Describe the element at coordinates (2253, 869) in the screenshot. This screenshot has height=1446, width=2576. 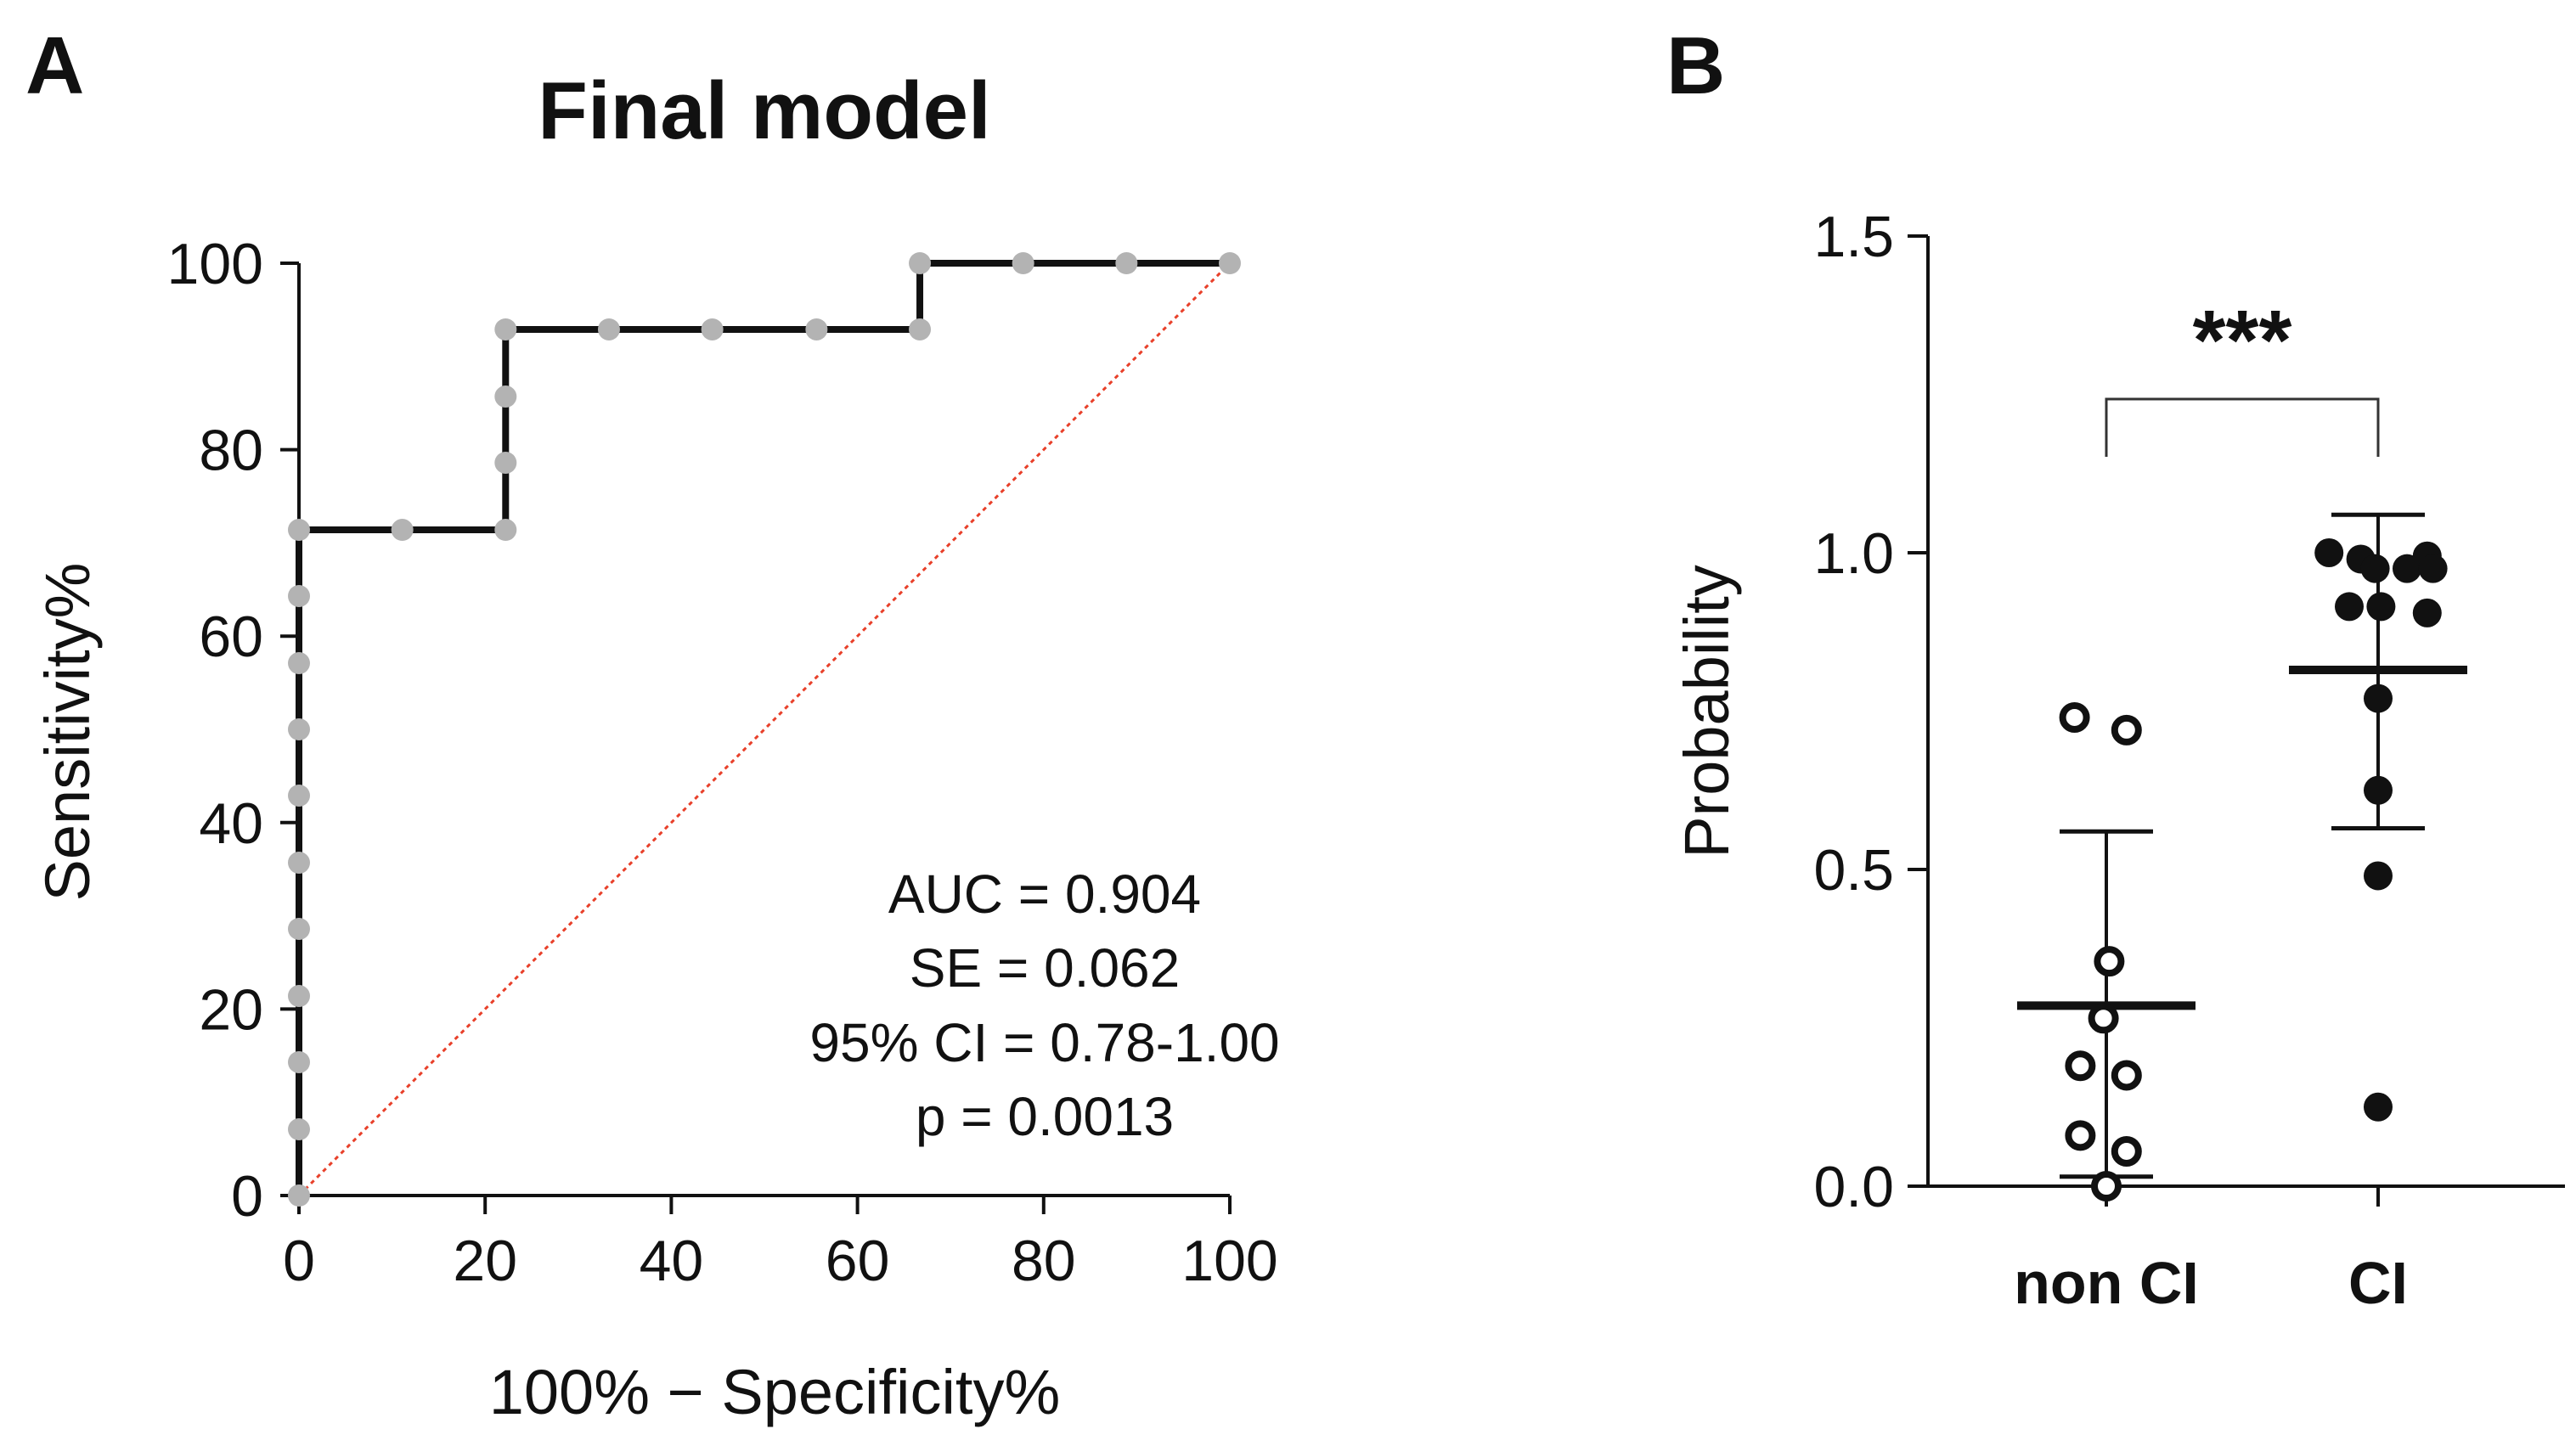
I see `dot-plot-points` at that location.